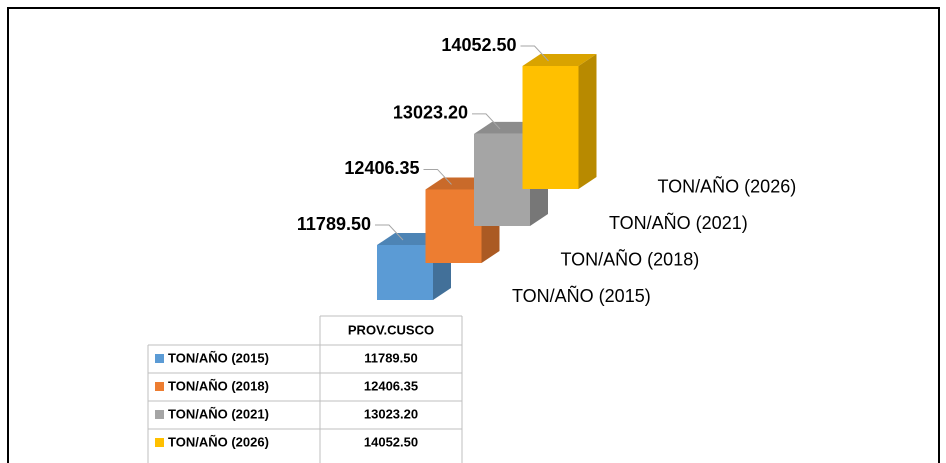  Describe the element at coordinates (630, 258) in the screenshot. I see `depth-axis-label: TON/AÑO (2018)` at that location.